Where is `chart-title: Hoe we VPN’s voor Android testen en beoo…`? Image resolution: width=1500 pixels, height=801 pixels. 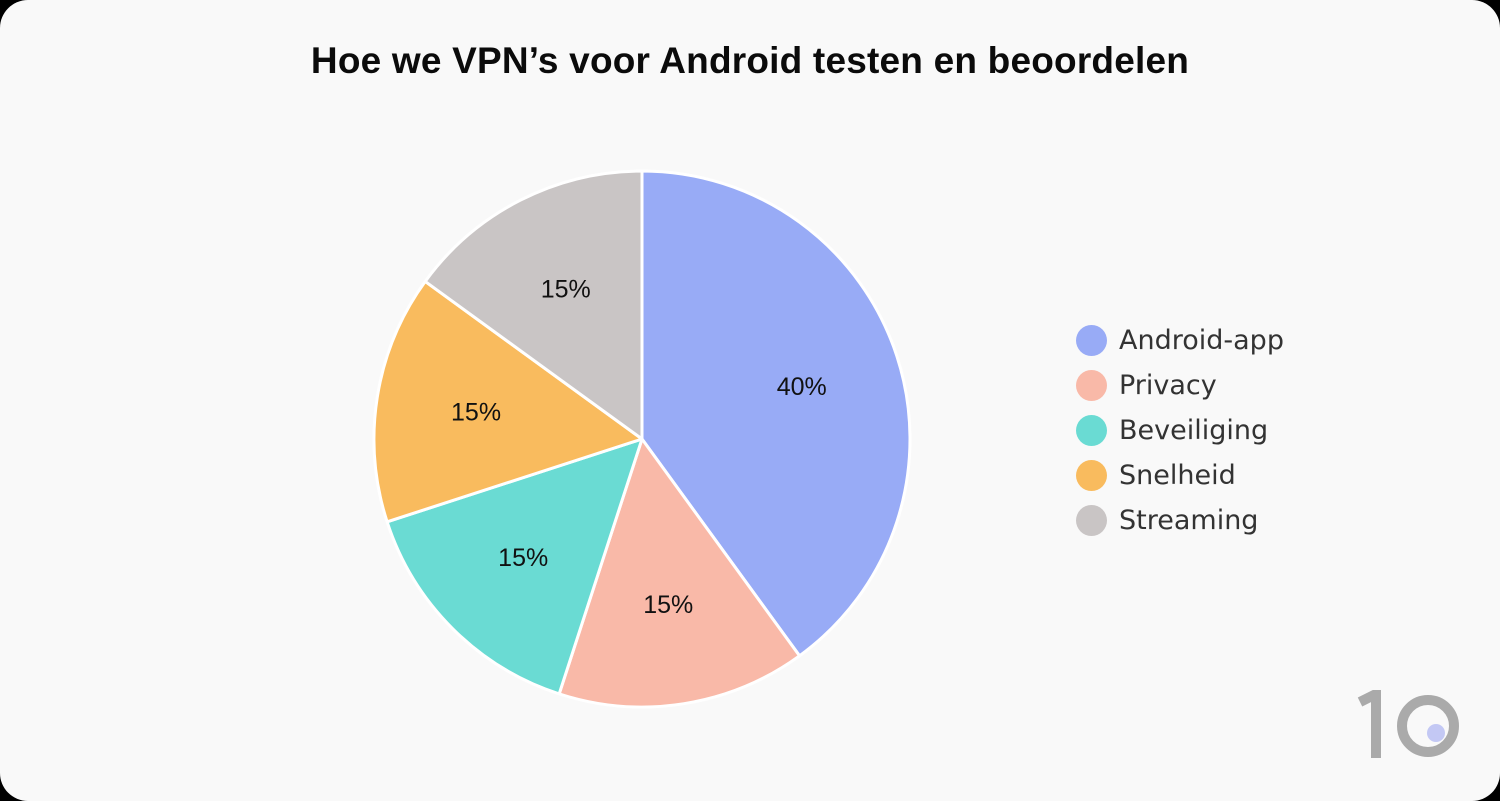 chart-title: Hoe we VPN’s voor Android testen en beoo… is located at coordinates (750, 60).